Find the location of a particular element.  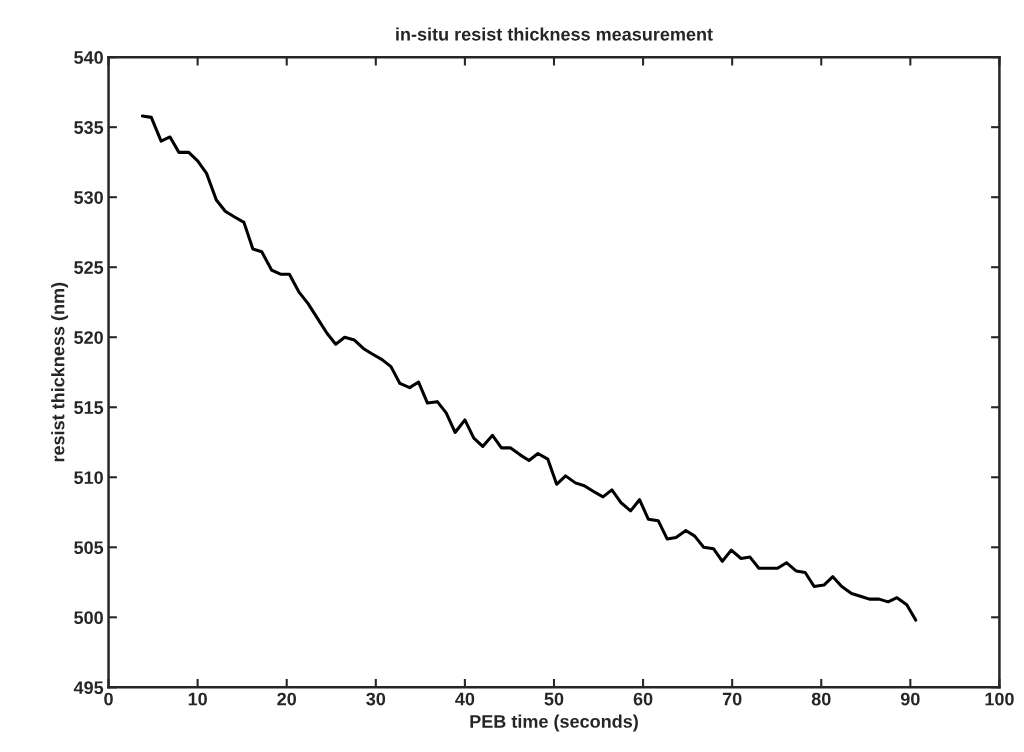

y-tick-label: 500 is located at coordinates (88, 618).